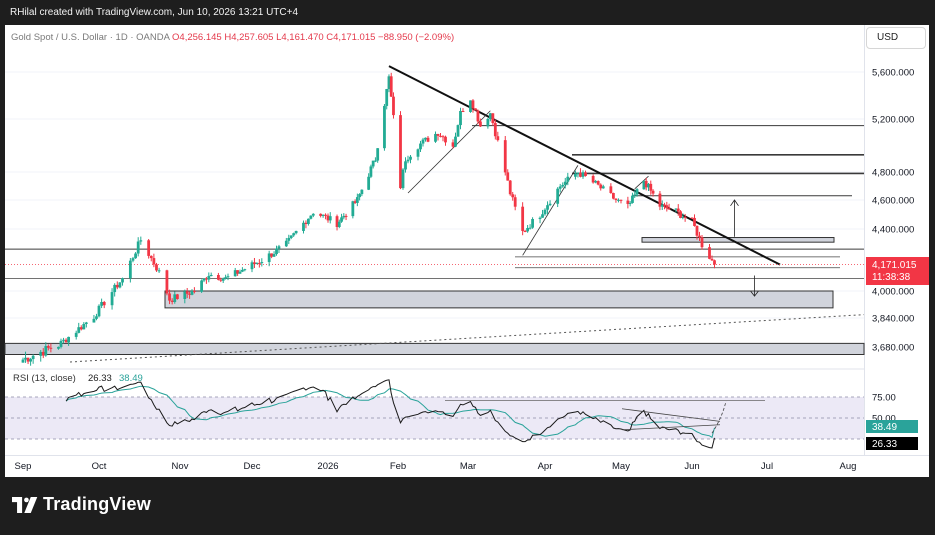  I want to click on time-tick-mar: Mar, so click(468, 466).